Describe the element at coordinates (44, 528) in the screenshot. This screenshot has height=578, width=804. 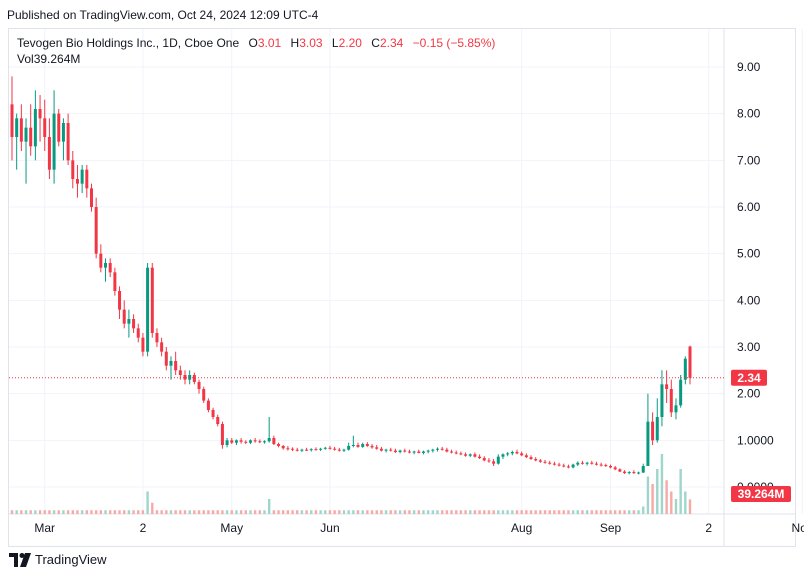
I see `x-tick-label: Mar` at that location.